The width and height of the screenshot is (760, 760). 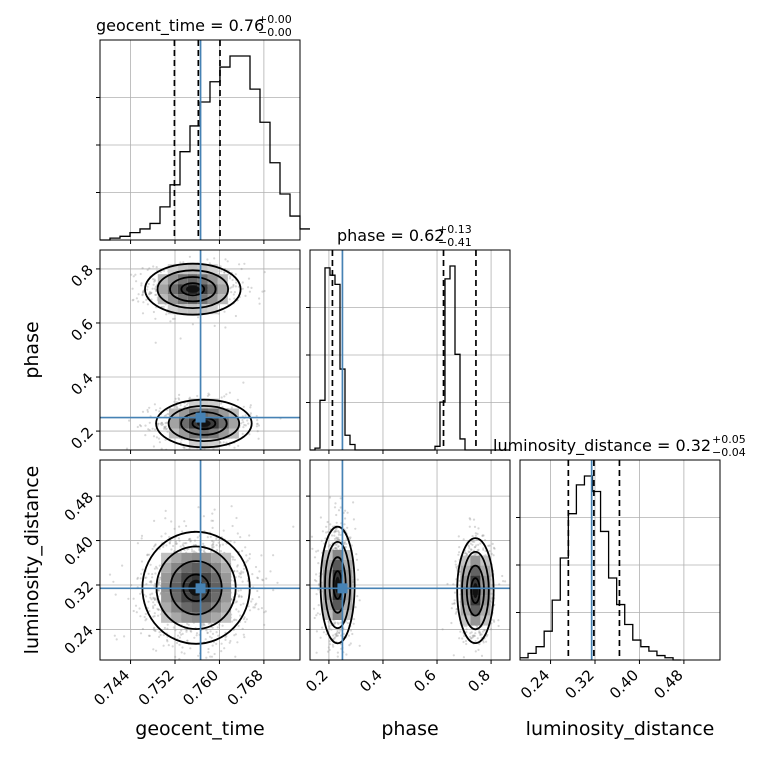 I want to click on scatter-luminosity-distance-vs-geocent-time, so click(x=198, y=561).